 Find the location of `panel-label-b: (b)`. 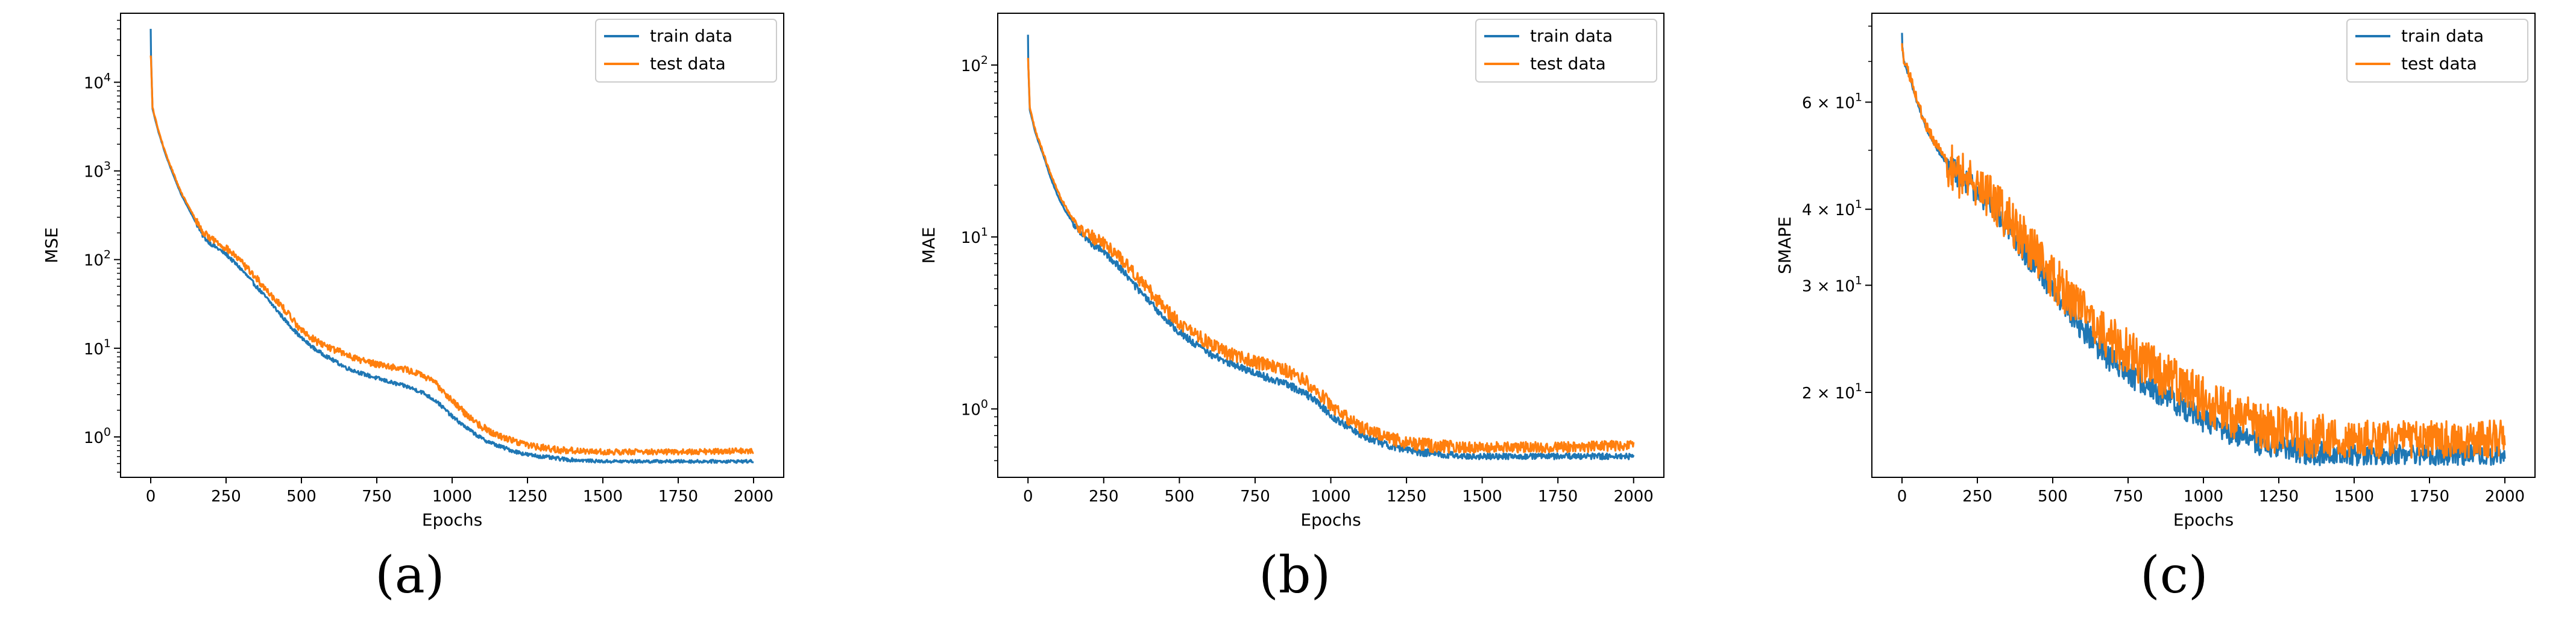

panel-label-b: (b) is located at coordinates (1295, 575).